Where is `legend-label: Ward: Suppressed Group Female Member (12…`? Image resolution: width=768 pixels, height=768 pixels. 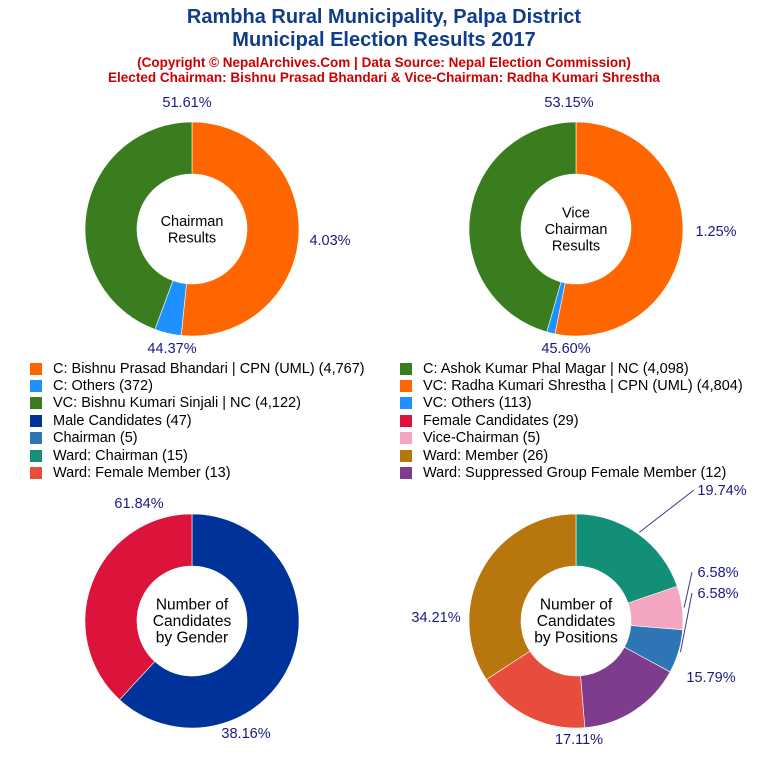
legend-label: Ward: Suppressed Group Female Member (12… is located at coordinates (575, 472).